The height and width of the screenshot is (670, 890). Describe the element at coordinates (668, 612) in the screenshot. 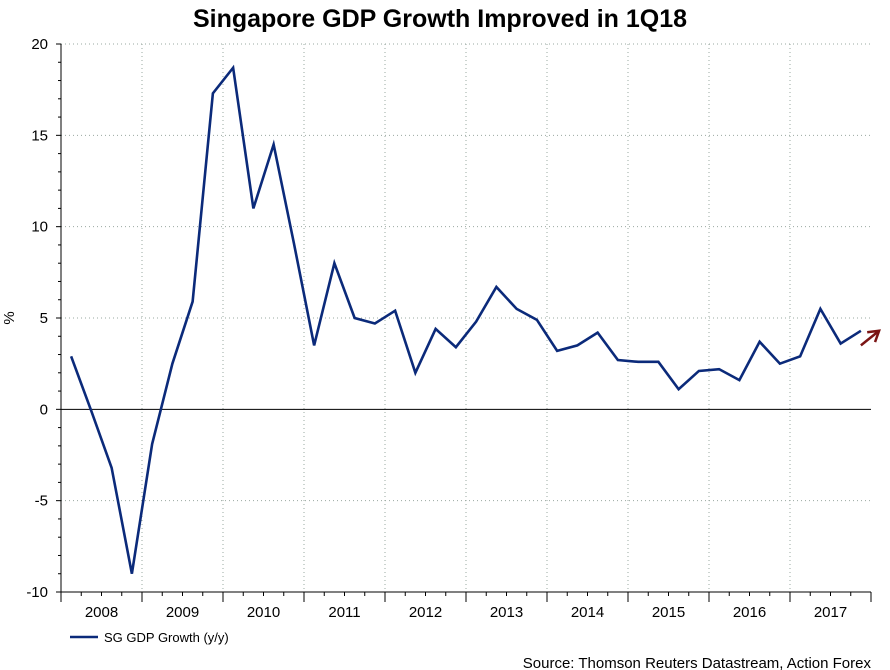

I see `x-tick-label: 2015` at that location.